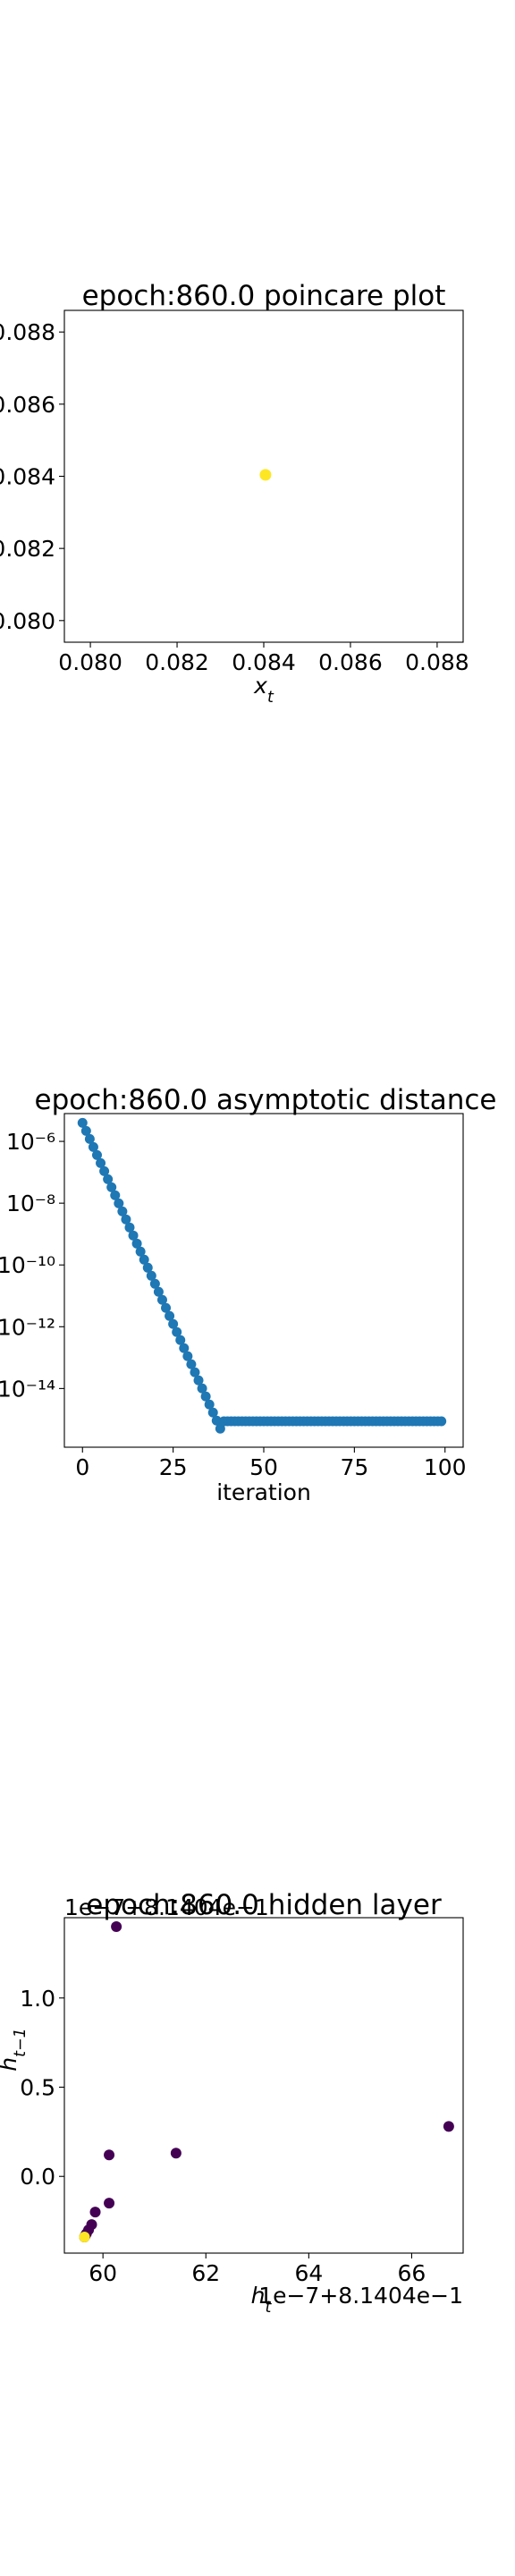 The width and height of the screenshot is (515, 2576). I want to click on y-axis-label: ht−1, so click(15, 2050).